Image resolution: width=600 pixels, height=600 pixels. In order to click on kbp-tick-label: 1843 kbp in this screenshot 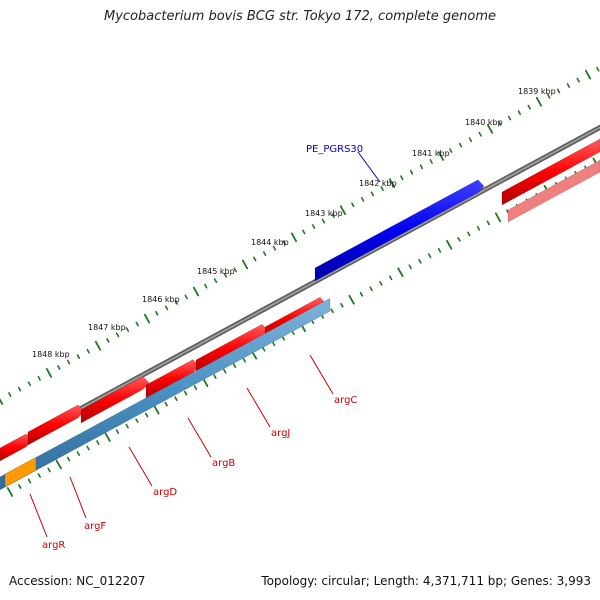, I will do `click(324, 213)`.